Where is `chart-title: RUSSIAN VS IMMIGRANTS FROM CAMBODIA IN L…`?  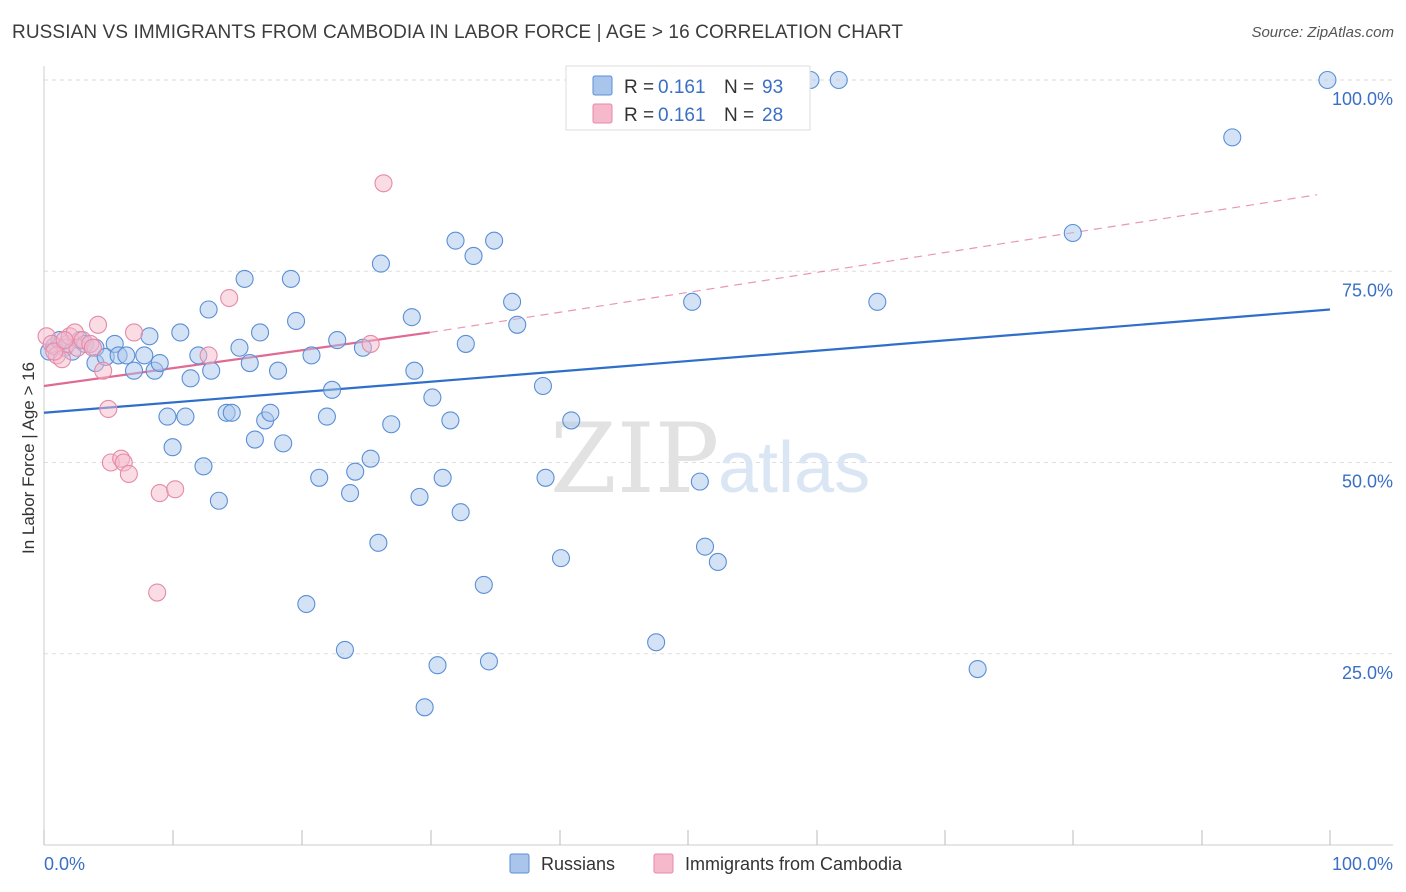
chart-title: RUSSIAN VS IMMIGRANTS FROM CAMBODIA IN L… is located at coordinates (458, 32).